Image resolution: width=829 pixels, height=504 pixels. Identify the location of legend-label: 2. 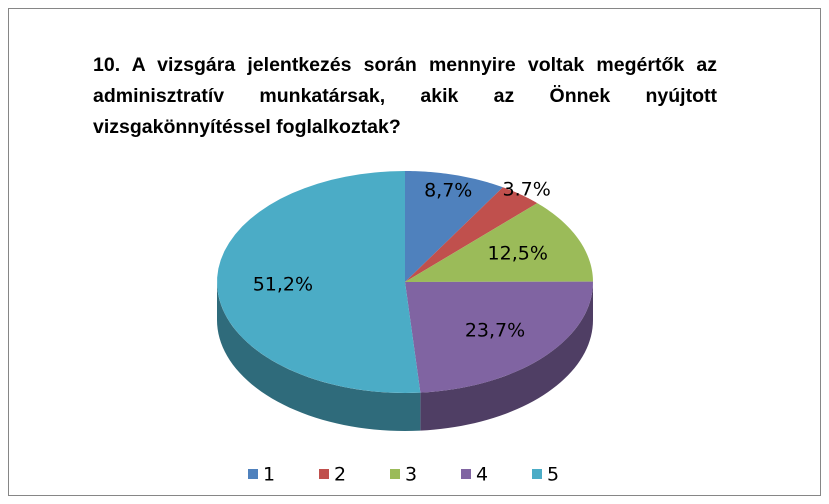
(340, 475).